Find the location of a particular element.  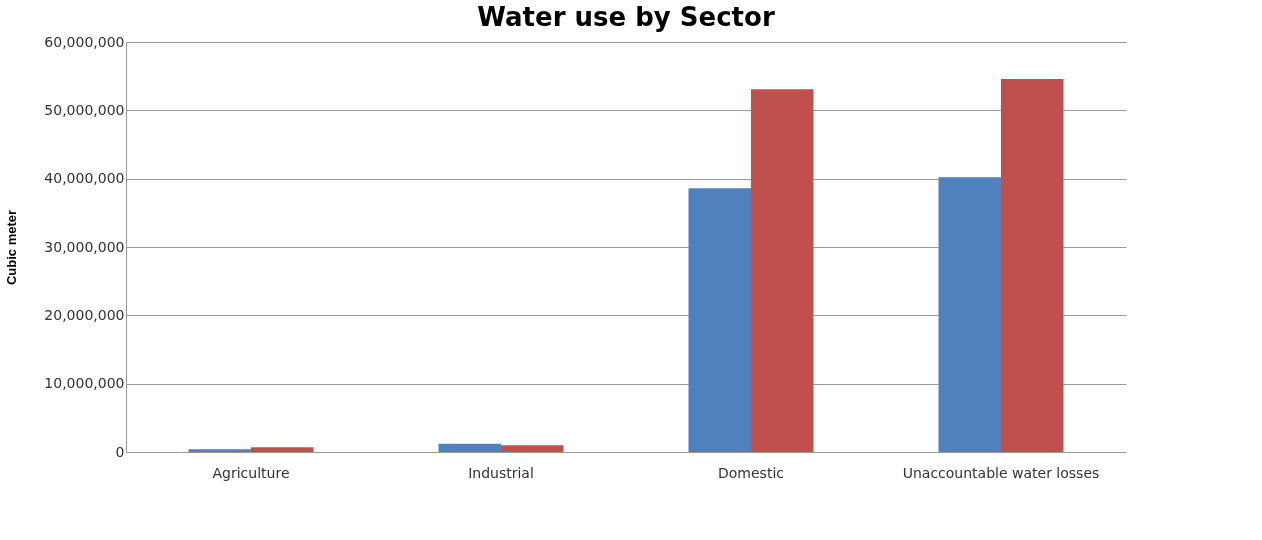

y-tick-label: 60,000,000 is located at coordinates (84, 41).